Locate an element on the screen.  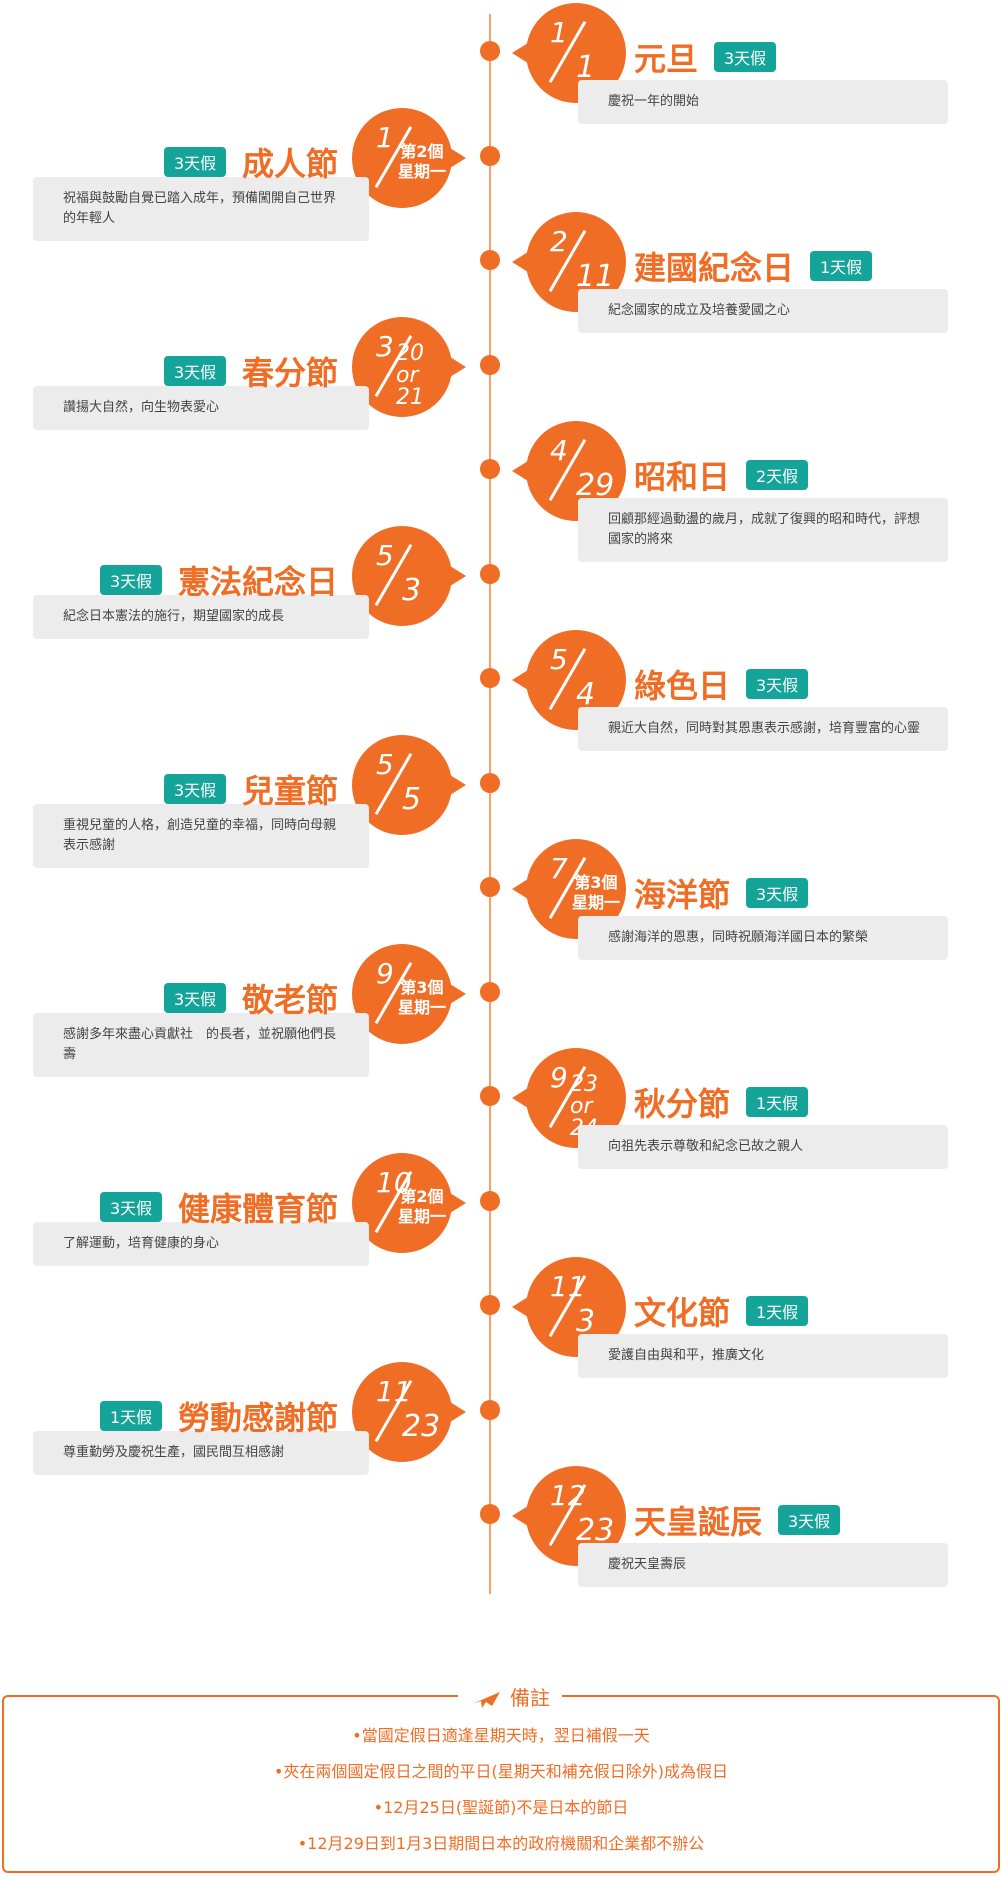
notes-title: 備註 is located at coordinates (510, 1696).